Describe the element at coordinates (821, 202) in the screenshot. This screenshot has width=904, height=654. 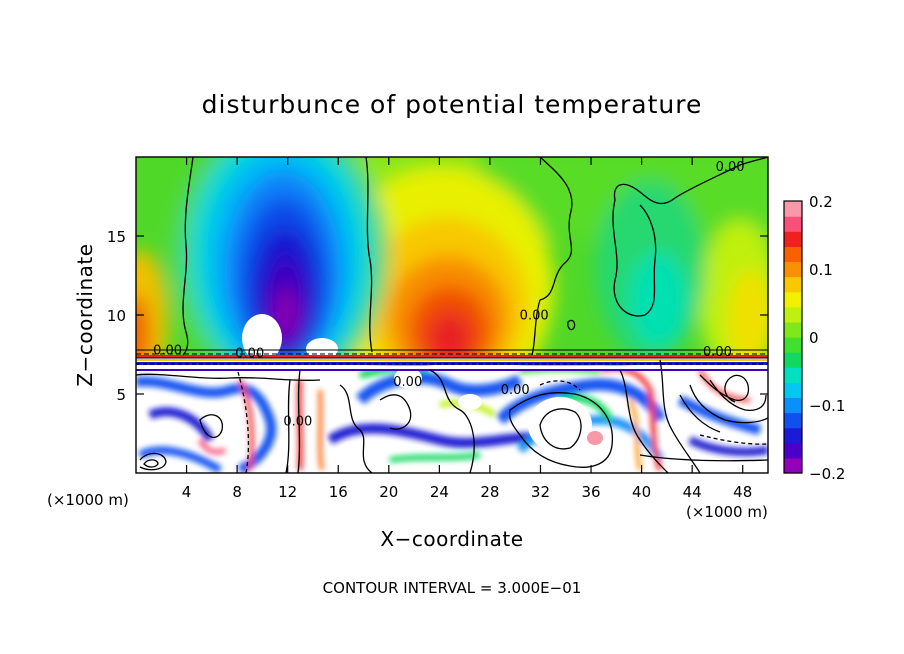
I see `colorbar-tick-label-0: 0.2` at that location.